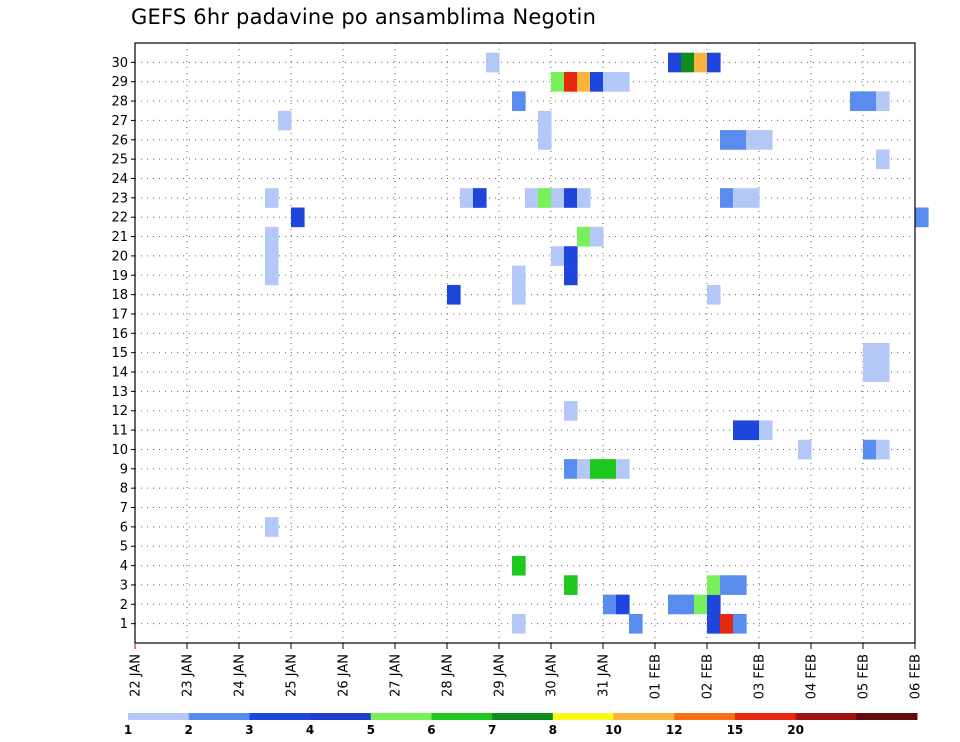  Describe the element at coordinates (656, 676) in the screenshot. I see `x-tick-label: 01 FEB` at that location.